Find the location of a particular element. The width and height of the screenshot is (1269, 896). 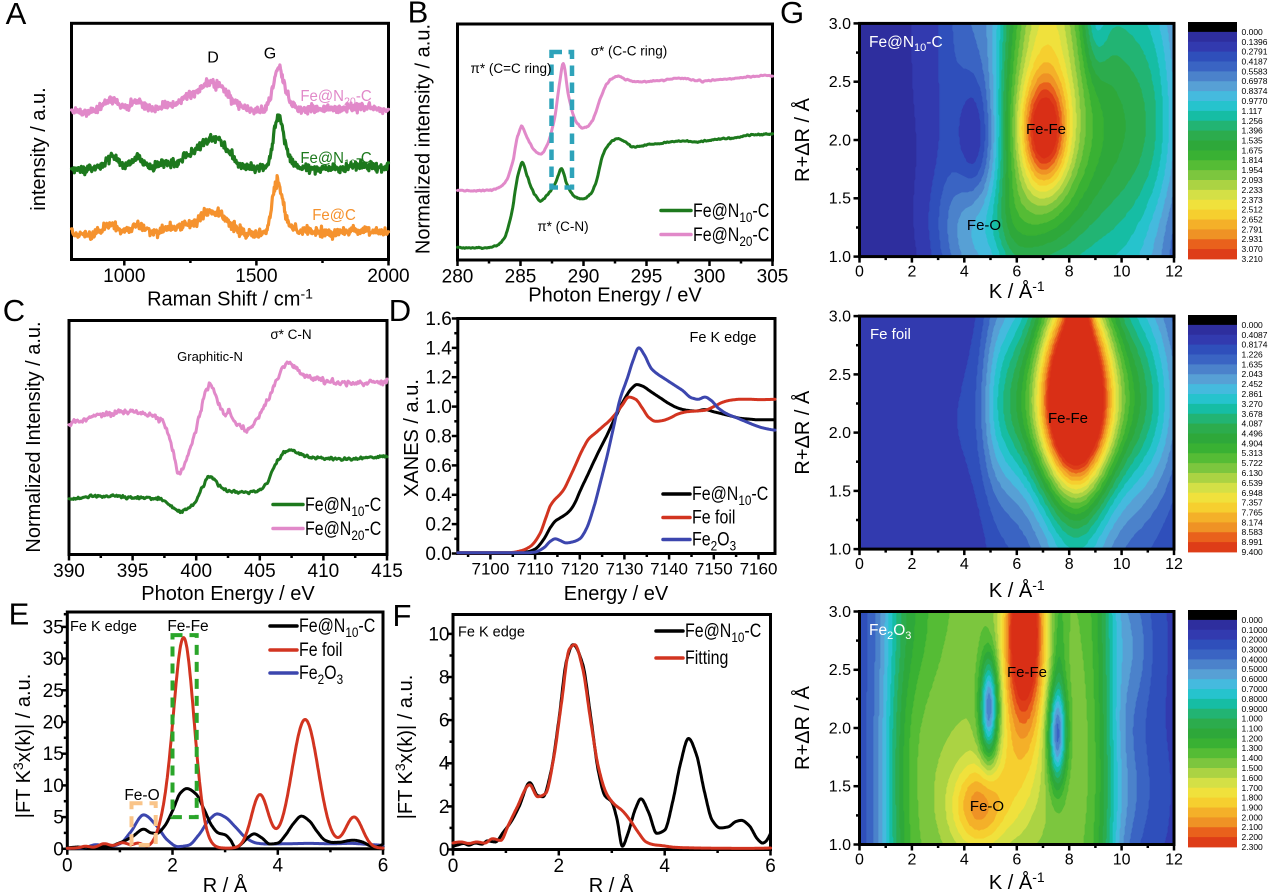

svg-text: 415 is located at coordinates (387, 571).